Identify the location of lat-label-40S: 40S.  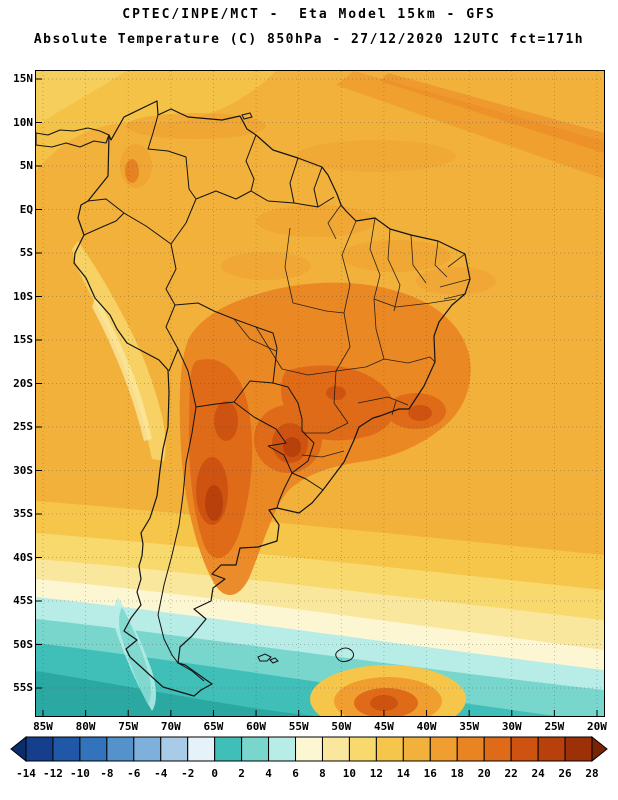
(23, 557).